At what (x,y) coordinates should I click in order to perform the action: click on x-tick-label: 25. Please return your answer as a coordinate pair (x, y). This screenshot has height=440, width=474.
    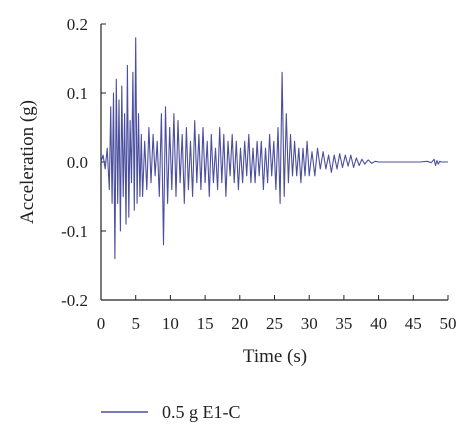
    Looking at the image, I should click on (274, 323).